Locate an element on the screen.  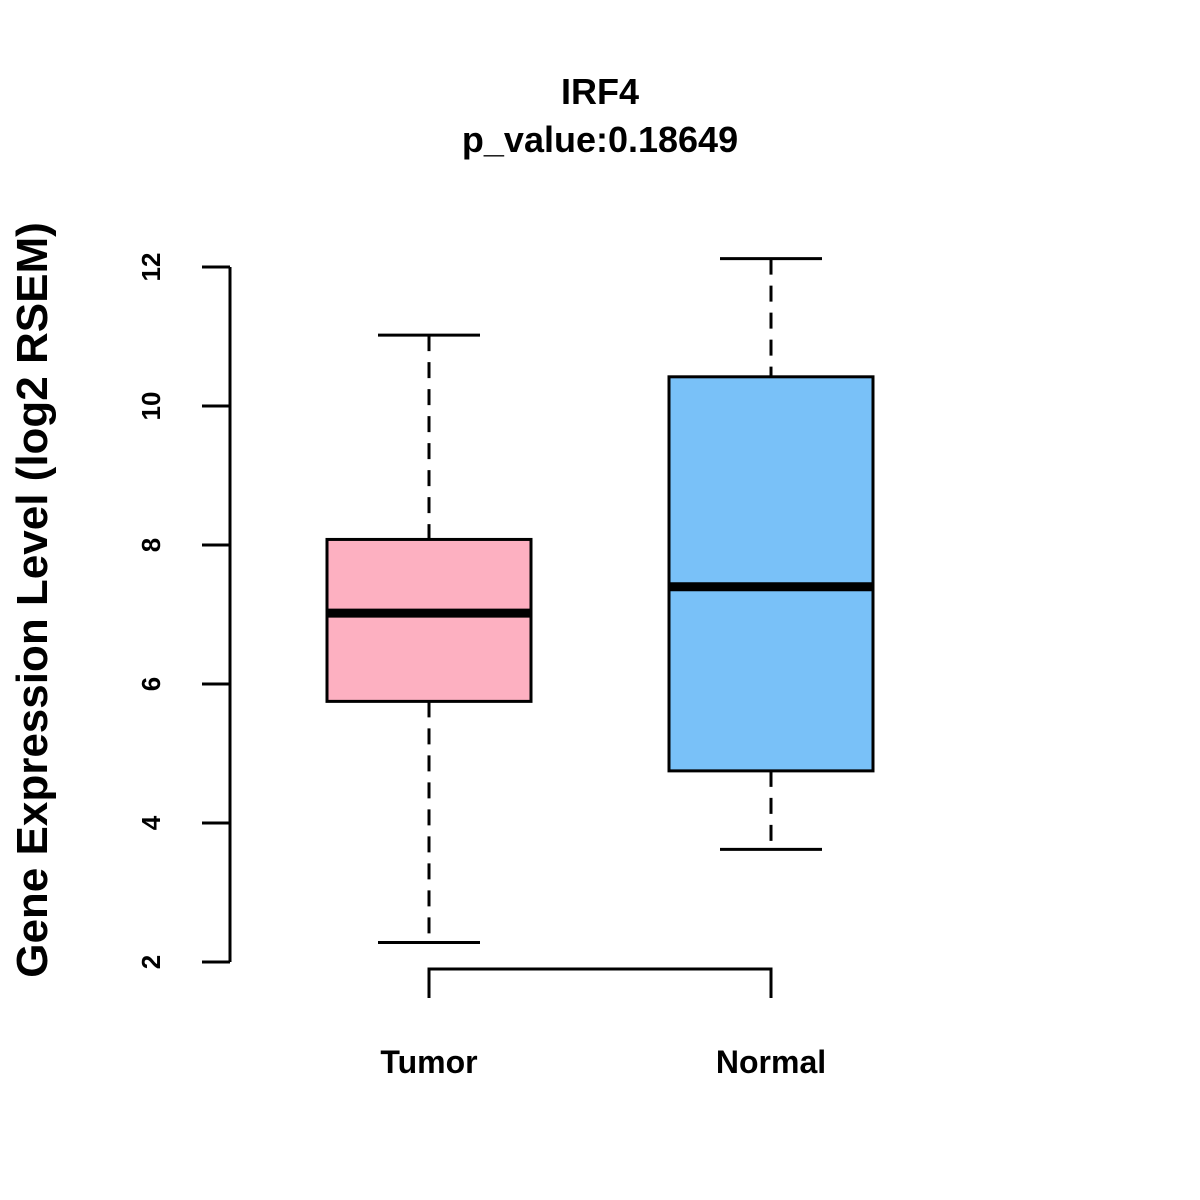
chart-title: IRF4 is located at coordinates (600, 91).